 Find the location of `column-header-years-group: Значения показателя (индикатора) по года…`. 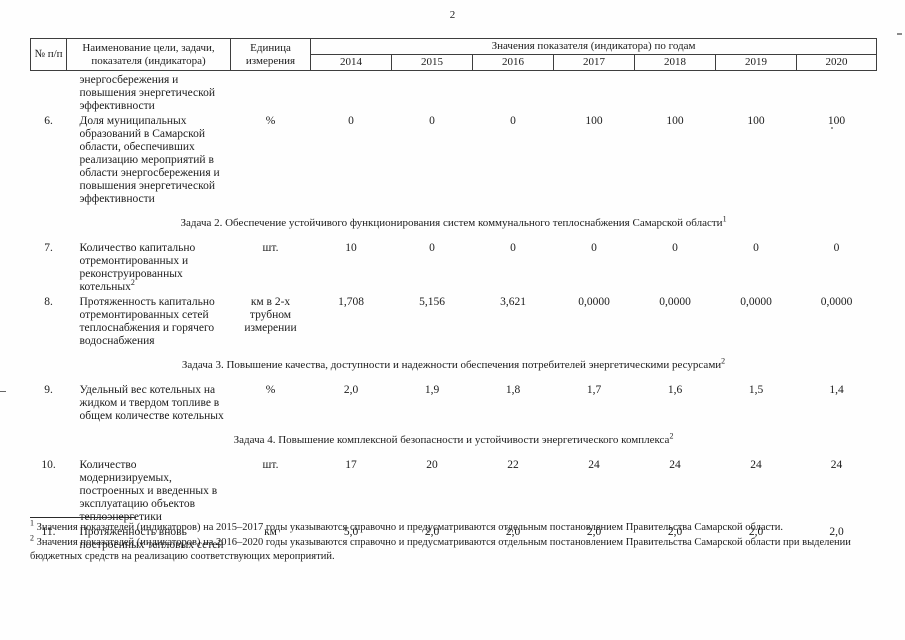

column-header-years-group: Значения показателя (индикатора) по года… is located at coordinates (593, 46).